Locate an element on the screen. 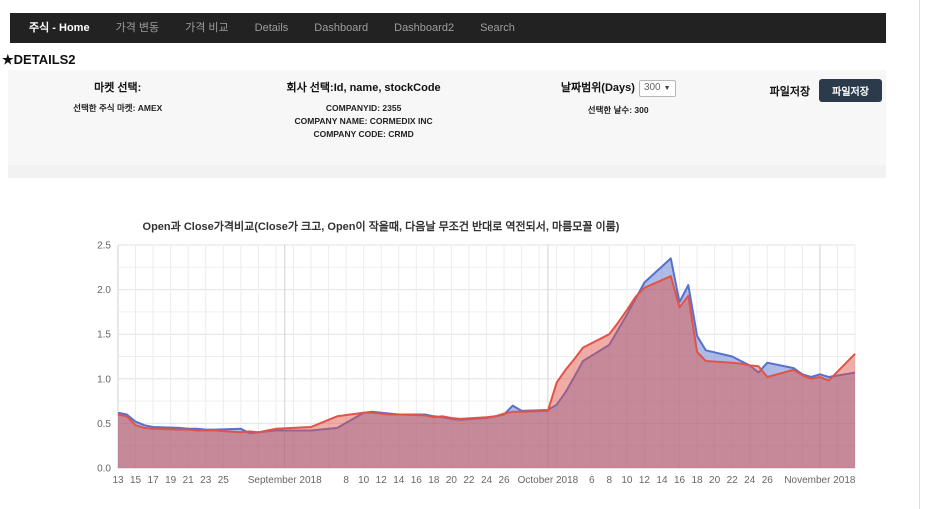 The image size is (932, 509). chevron-down-icon: ▼ is located at coordinates (667, 88).